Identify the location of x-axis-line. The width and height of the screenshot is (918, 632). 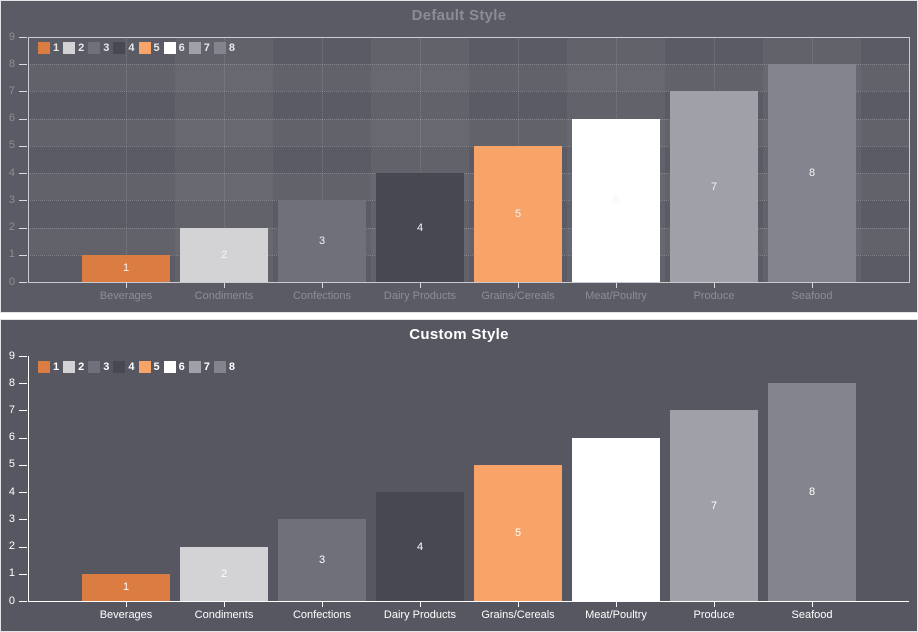
(468, 601).